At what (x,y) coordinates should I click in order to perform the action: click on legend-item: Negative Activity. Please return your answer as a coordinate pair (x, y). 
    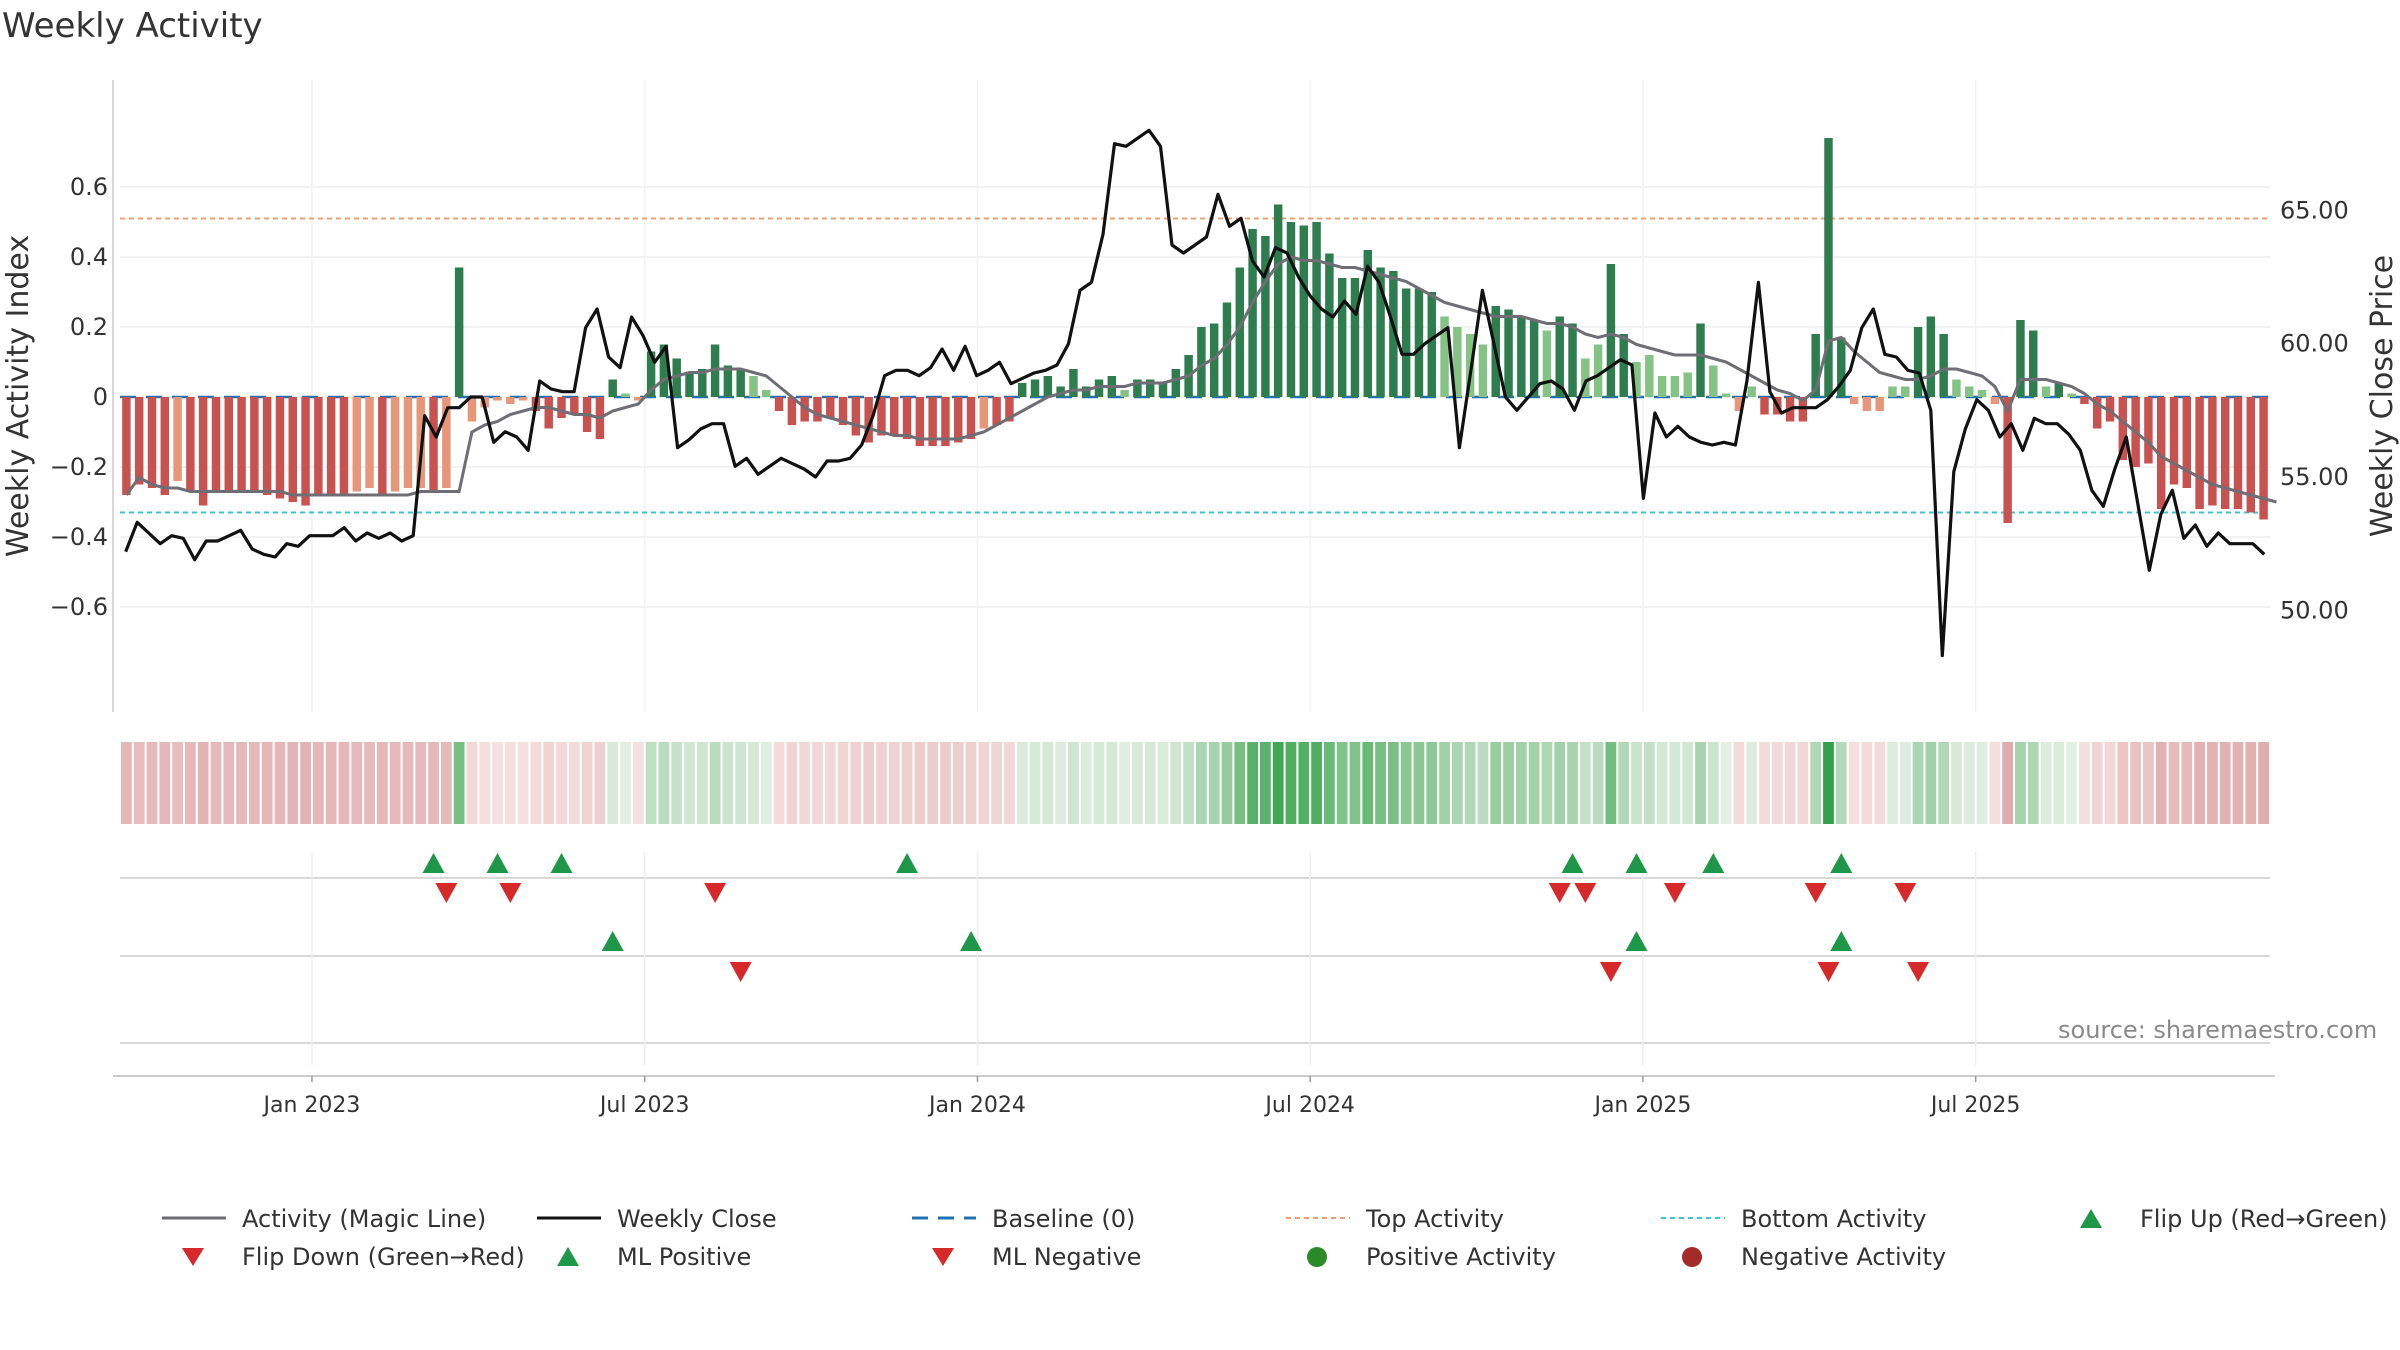
    Looking at the image, I should click on (1802, 1257).